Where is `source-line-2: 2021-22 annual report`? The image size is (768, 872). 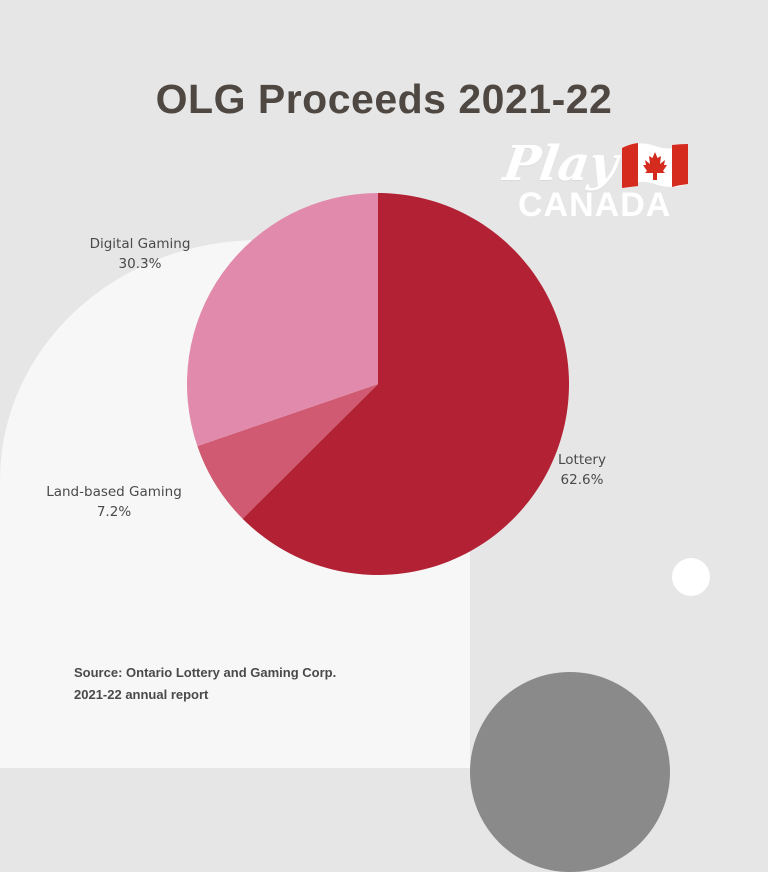
source-line-2: 2021-22 annual report is located at coordinates (141, 694).